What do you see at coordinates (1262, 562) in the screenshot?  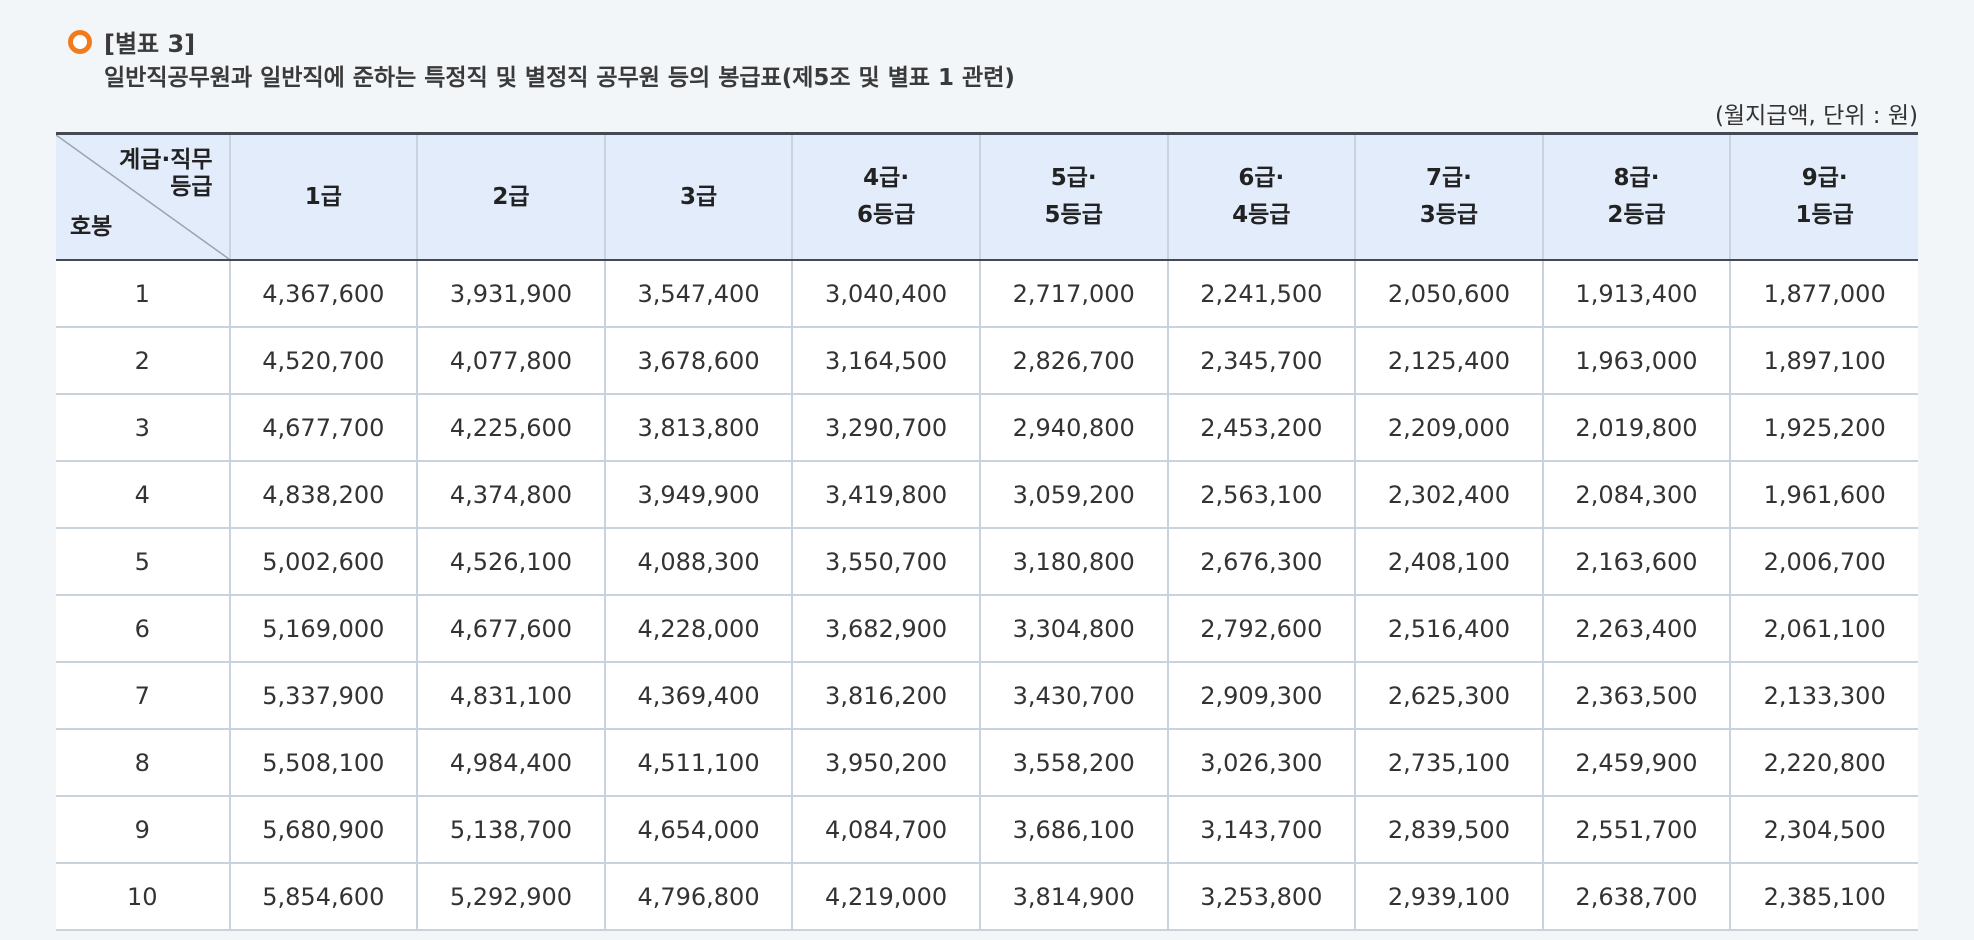 I see `salary-cell: 2,676,300` at bounding box center [1262, 562].